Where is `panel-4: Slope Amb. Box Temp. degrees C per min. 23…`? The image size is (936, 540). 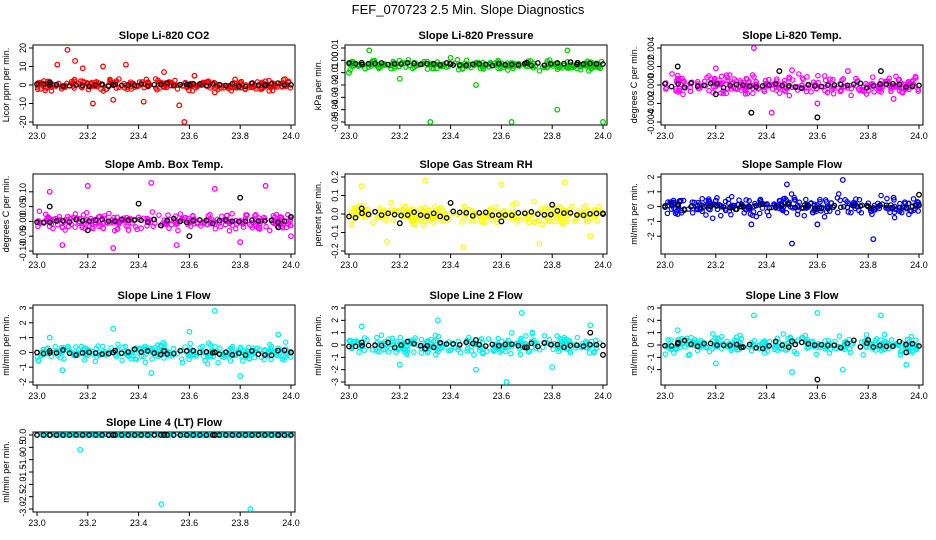
panel-4: Slope Amb. Box Temp. degrees C per min. 23… is located at coordinates (150, 214).